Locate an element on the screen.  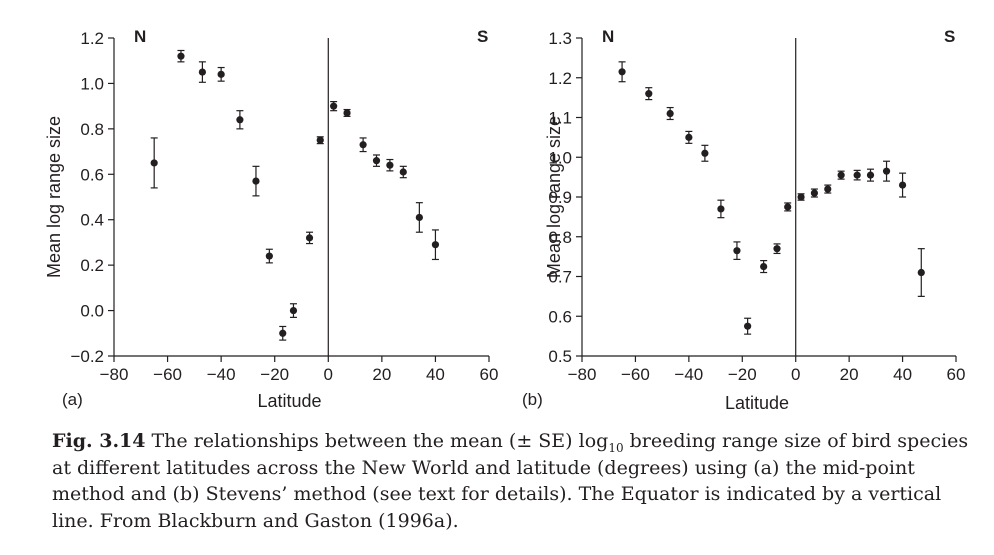
y-tick-label: 0.7 is located at coordinates (560, 277).